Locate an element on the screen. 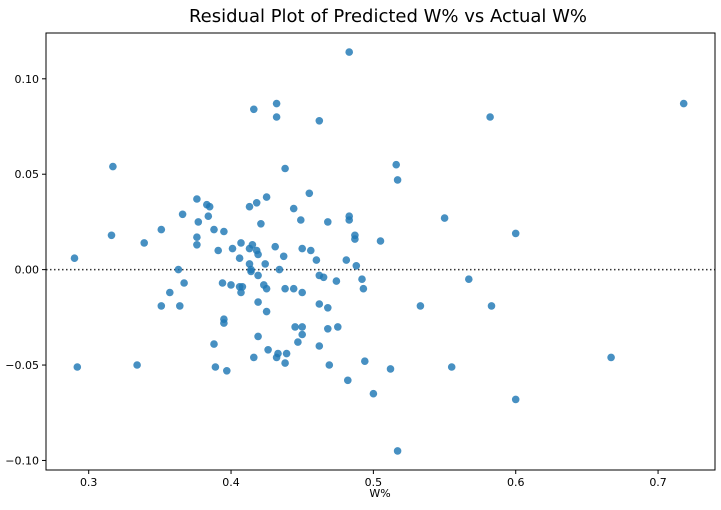 This screenshot has width=721, height=510. x-axis: 0.3 0.4 0.5 0.6 0.7 is located at coordinates (373, 479).